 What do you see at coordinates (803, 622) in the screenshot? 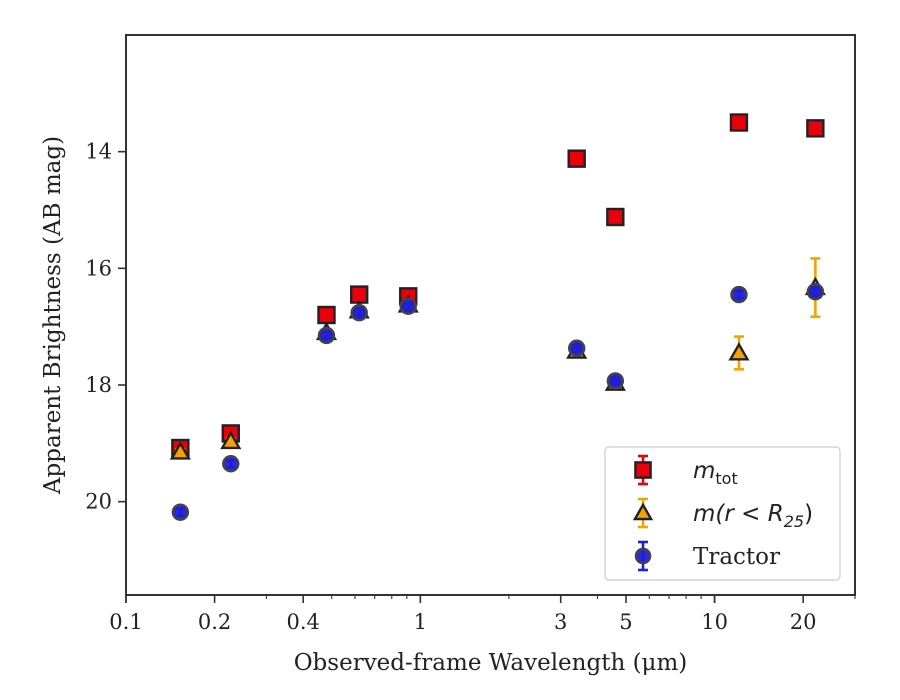
I see `x-tick-label: 20` at bounding box center [803, 622].